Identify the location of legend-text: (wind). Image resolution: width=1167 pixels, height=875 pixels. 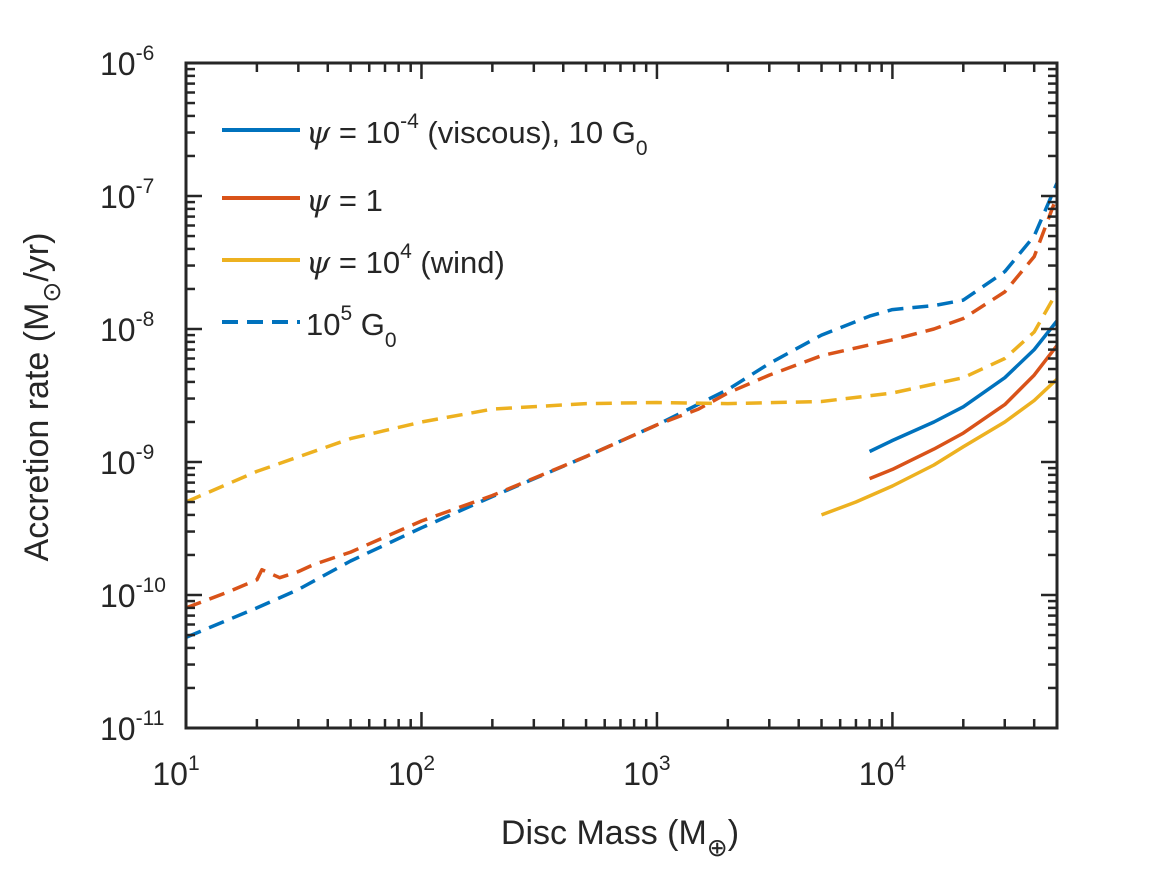
(458, 262).